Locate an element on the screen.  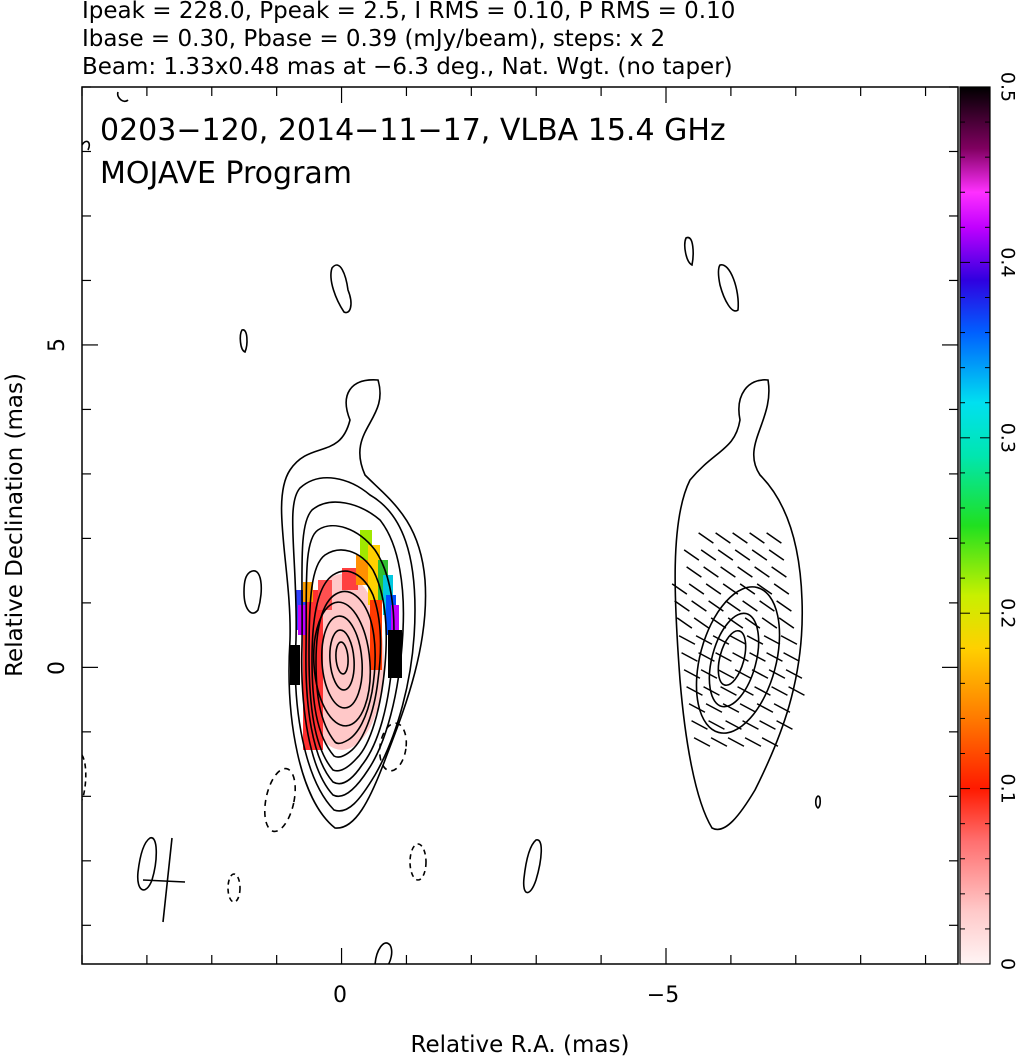
evpa-vectors is located at coordinates (738, 639).